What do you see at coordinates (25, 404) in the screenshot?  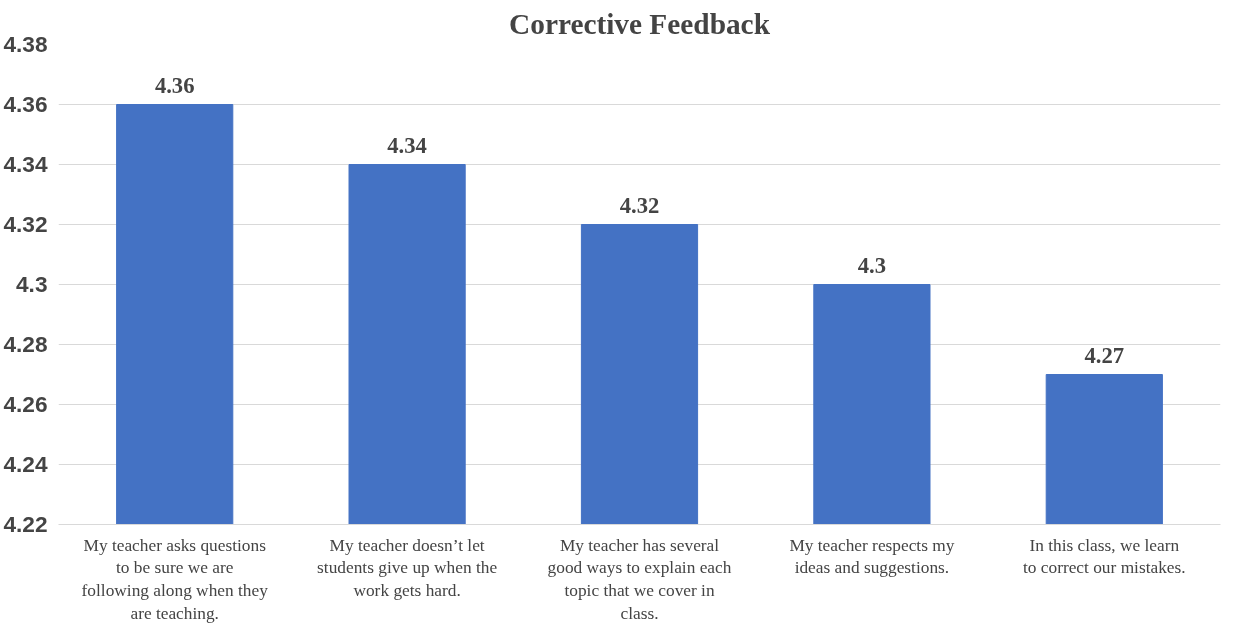 I see `y-tick-label: 4.26` at bounding box center [25, 404].